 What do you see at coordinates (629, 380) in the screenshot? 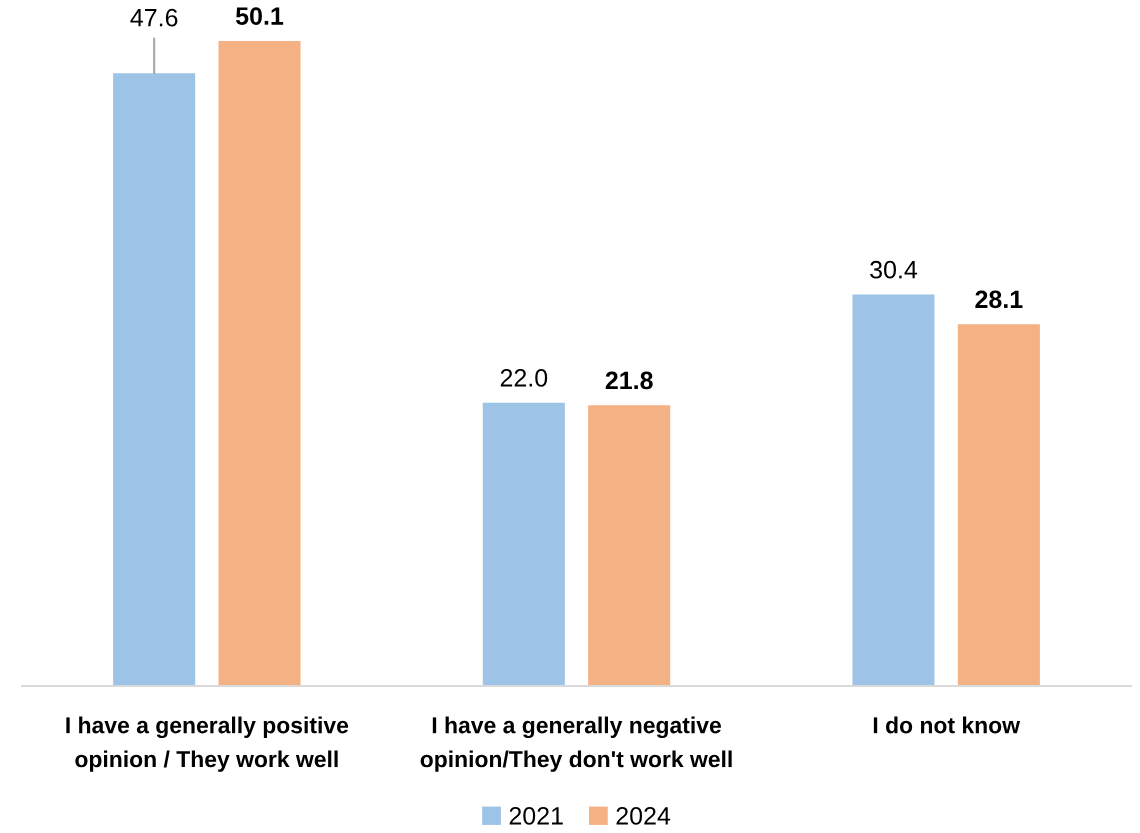
I see `data-label: 21.8` at bounding box center [629, 380].